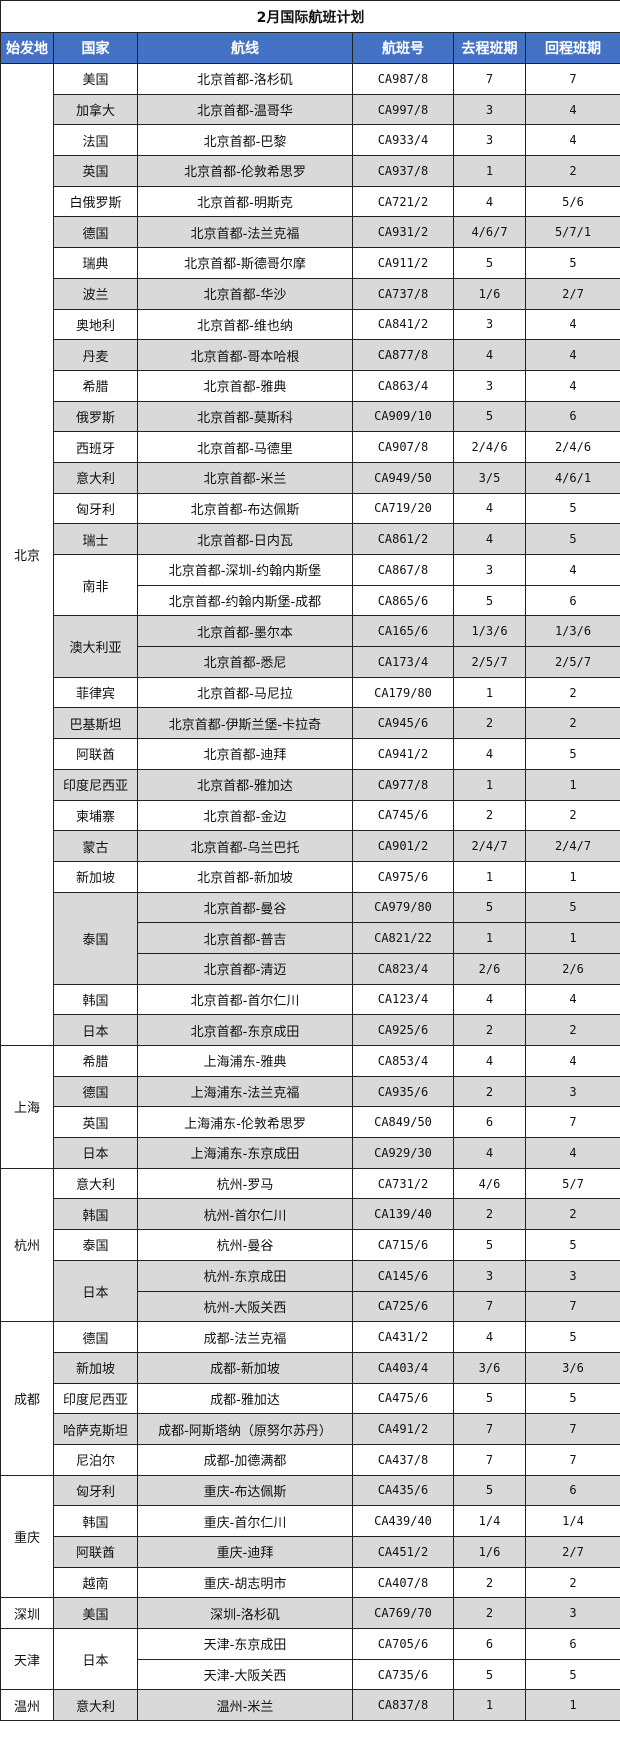 This screenshot has width=620, height=1754. I want to click on table-row: 新加坡 北京首都-新加坡 CA975/6 1 1, so click(310, 876).